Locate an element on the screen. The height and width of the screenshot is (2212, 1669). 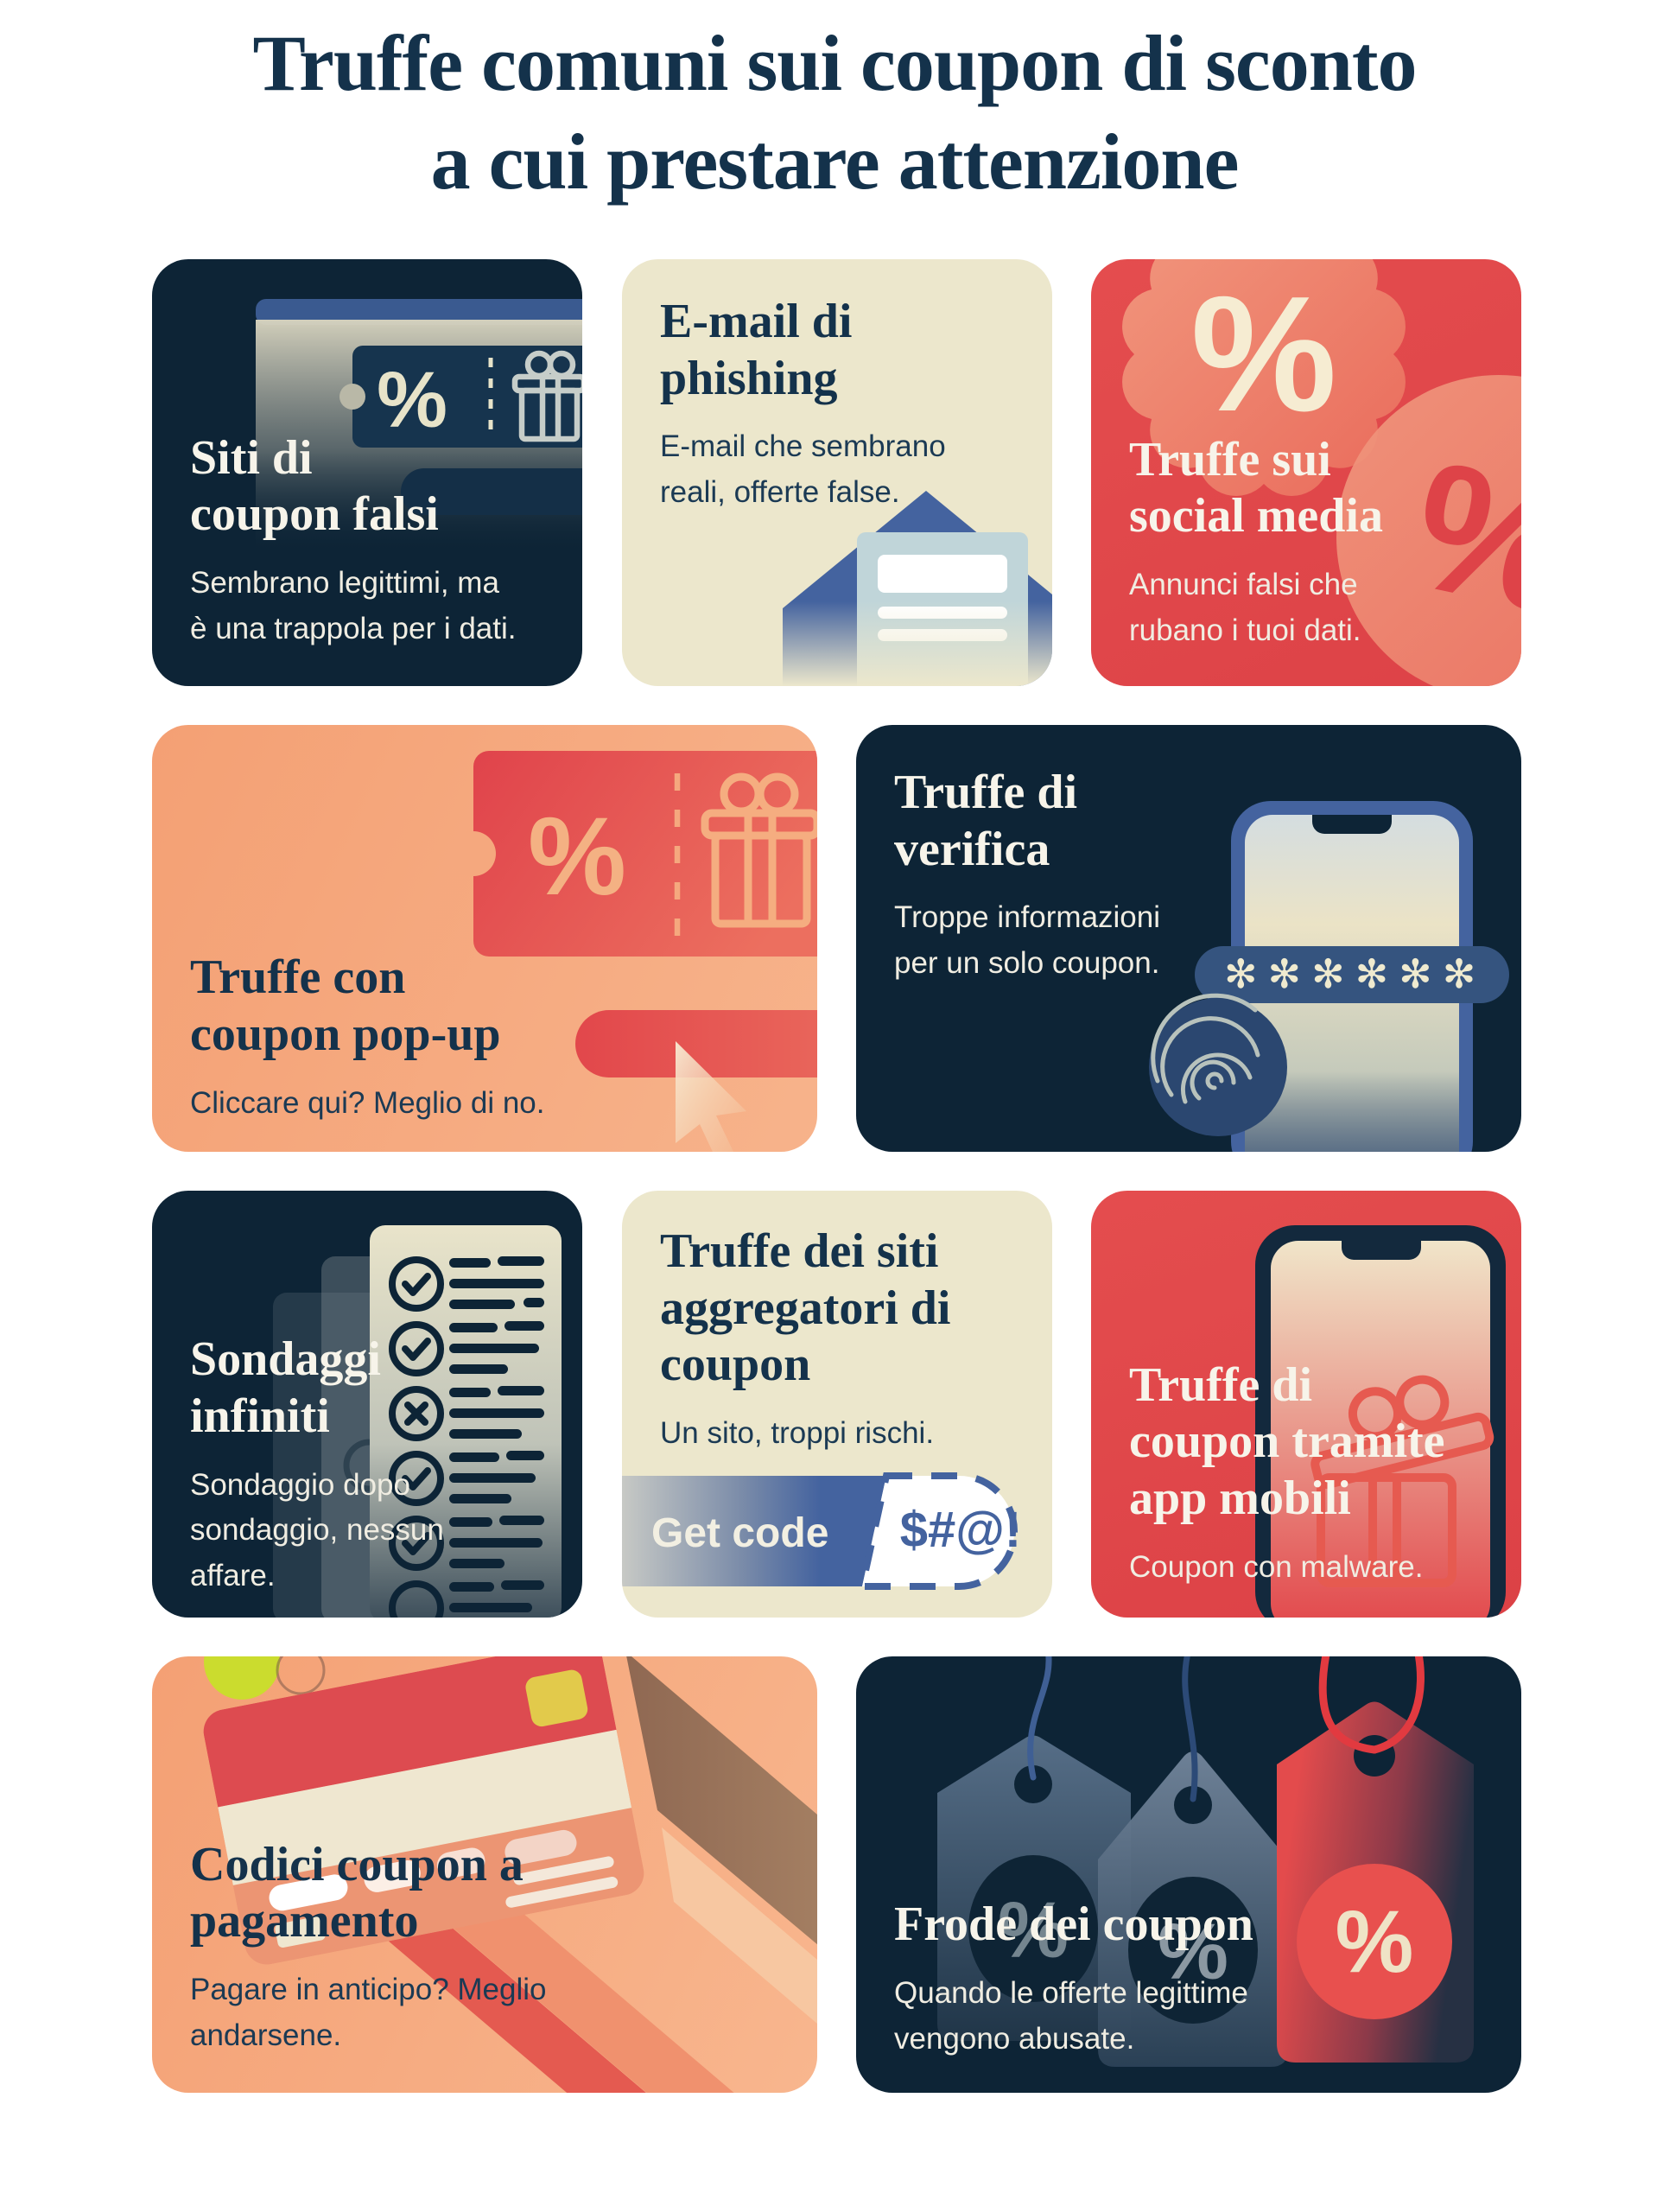
body-line: Annunci falsi che is located at coordinates (1243, 584).